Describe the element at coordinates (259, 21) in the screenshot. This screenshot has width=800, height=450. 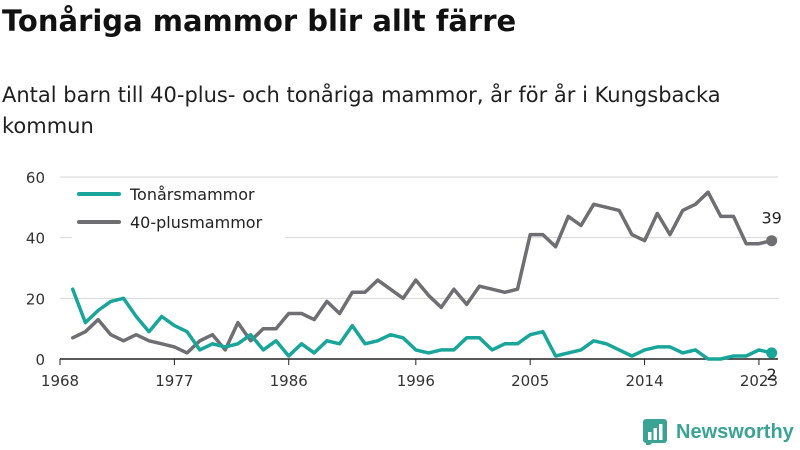
I see `chart-title: Tonåriga mammor blir allt färre` at that location.